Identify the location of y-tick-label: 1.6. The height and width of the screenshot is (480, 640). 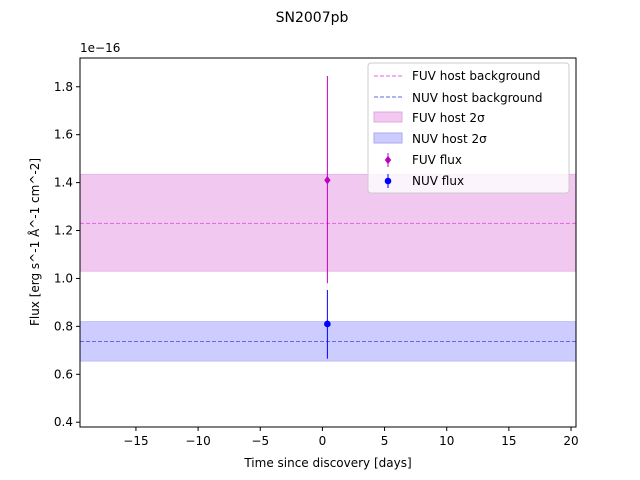
(63, 135).